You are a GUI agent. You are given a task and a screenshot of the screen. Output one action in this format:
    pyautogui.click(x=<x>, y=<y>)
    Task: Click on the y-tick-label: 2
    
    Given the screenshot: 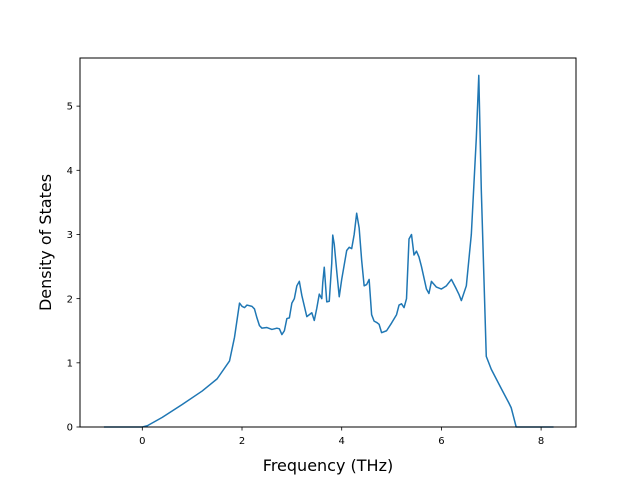 What is the action you would take?
    pyautogui.click(x=70, y=299)
    